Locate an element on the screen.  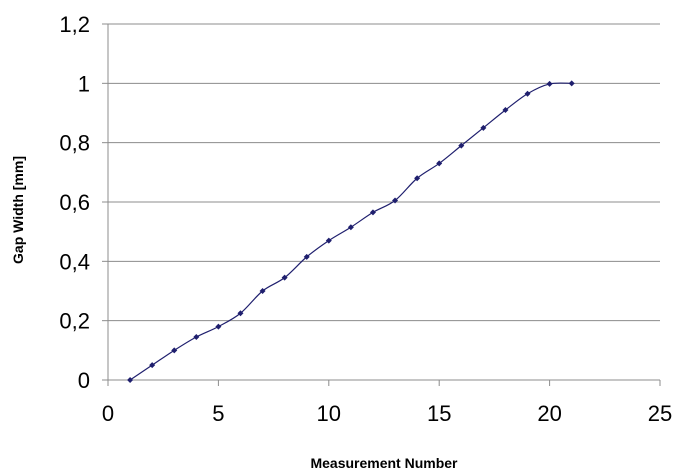
y-tick-label: 1 is located at coordinates (84, 83).